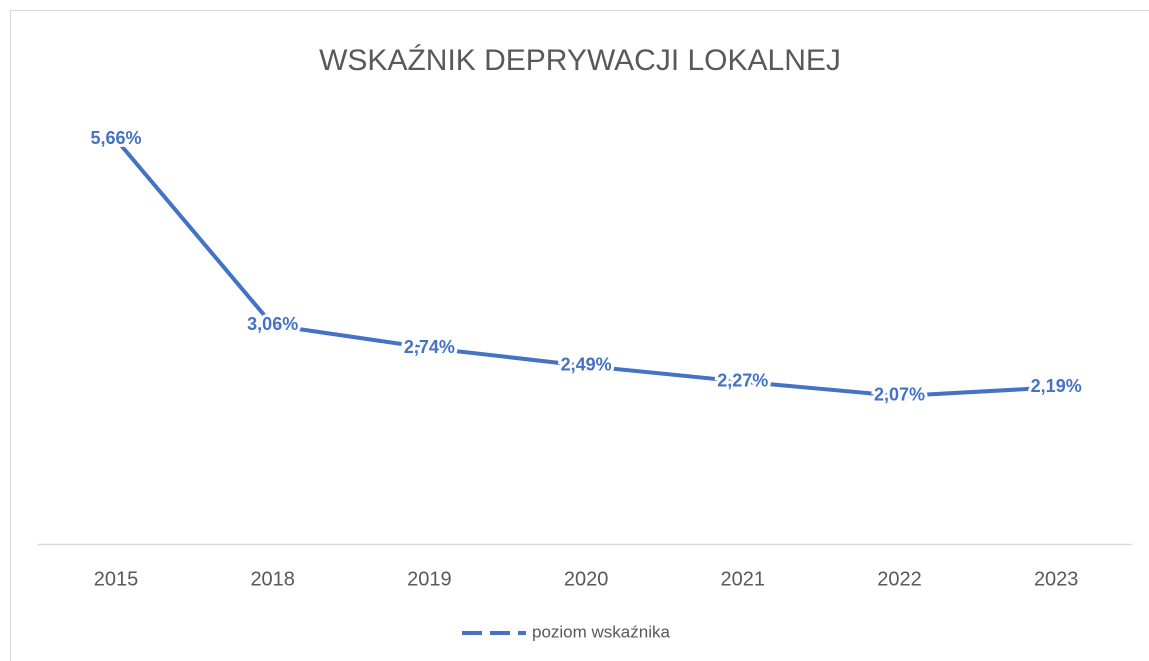  Describe the element at coordinates (580, 60) in the screenshot. I see `chart-title: WSKAŹNIK DEPRYWACJI LOKALNEJ` at that location.